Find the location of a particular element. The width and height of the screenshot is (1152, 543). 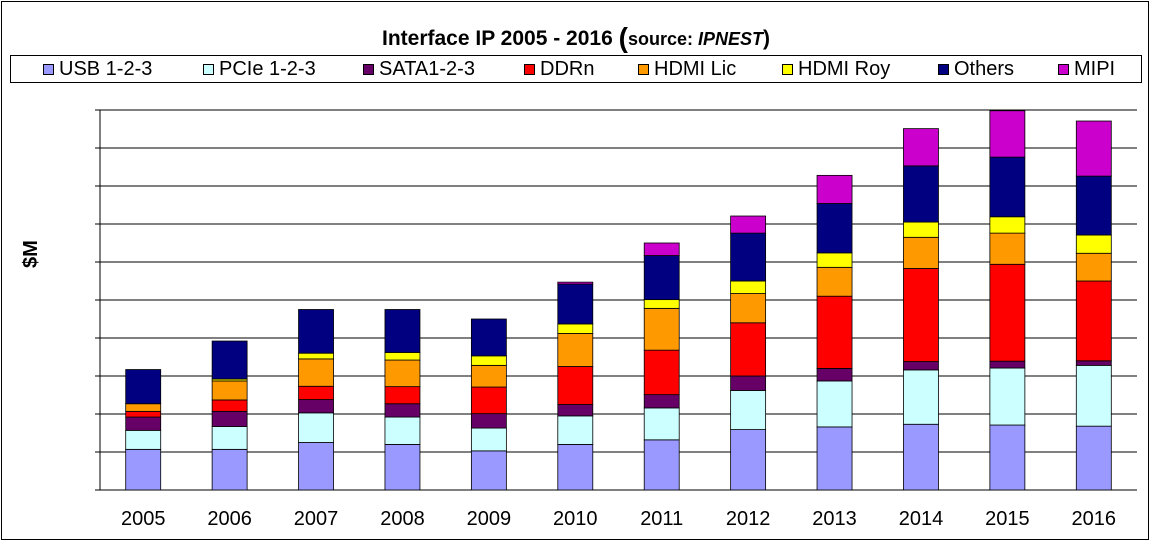

legend-label: USB 1-2-3 is located at coordinates (106, 68).